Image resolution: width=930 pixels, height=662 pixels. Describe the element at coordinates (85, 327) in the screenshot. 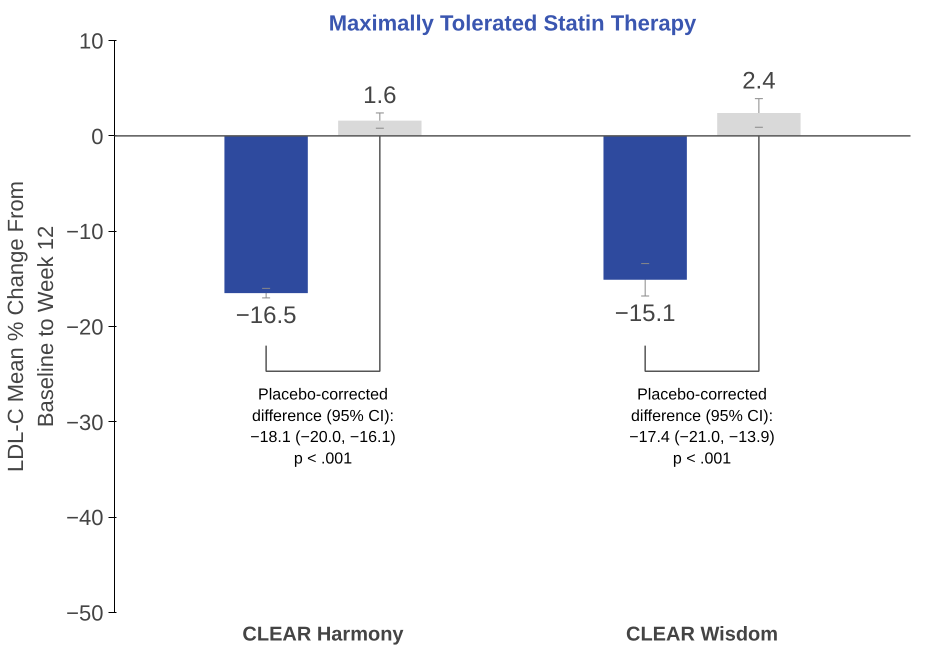

I see `y-tick-label: −20` at that location.